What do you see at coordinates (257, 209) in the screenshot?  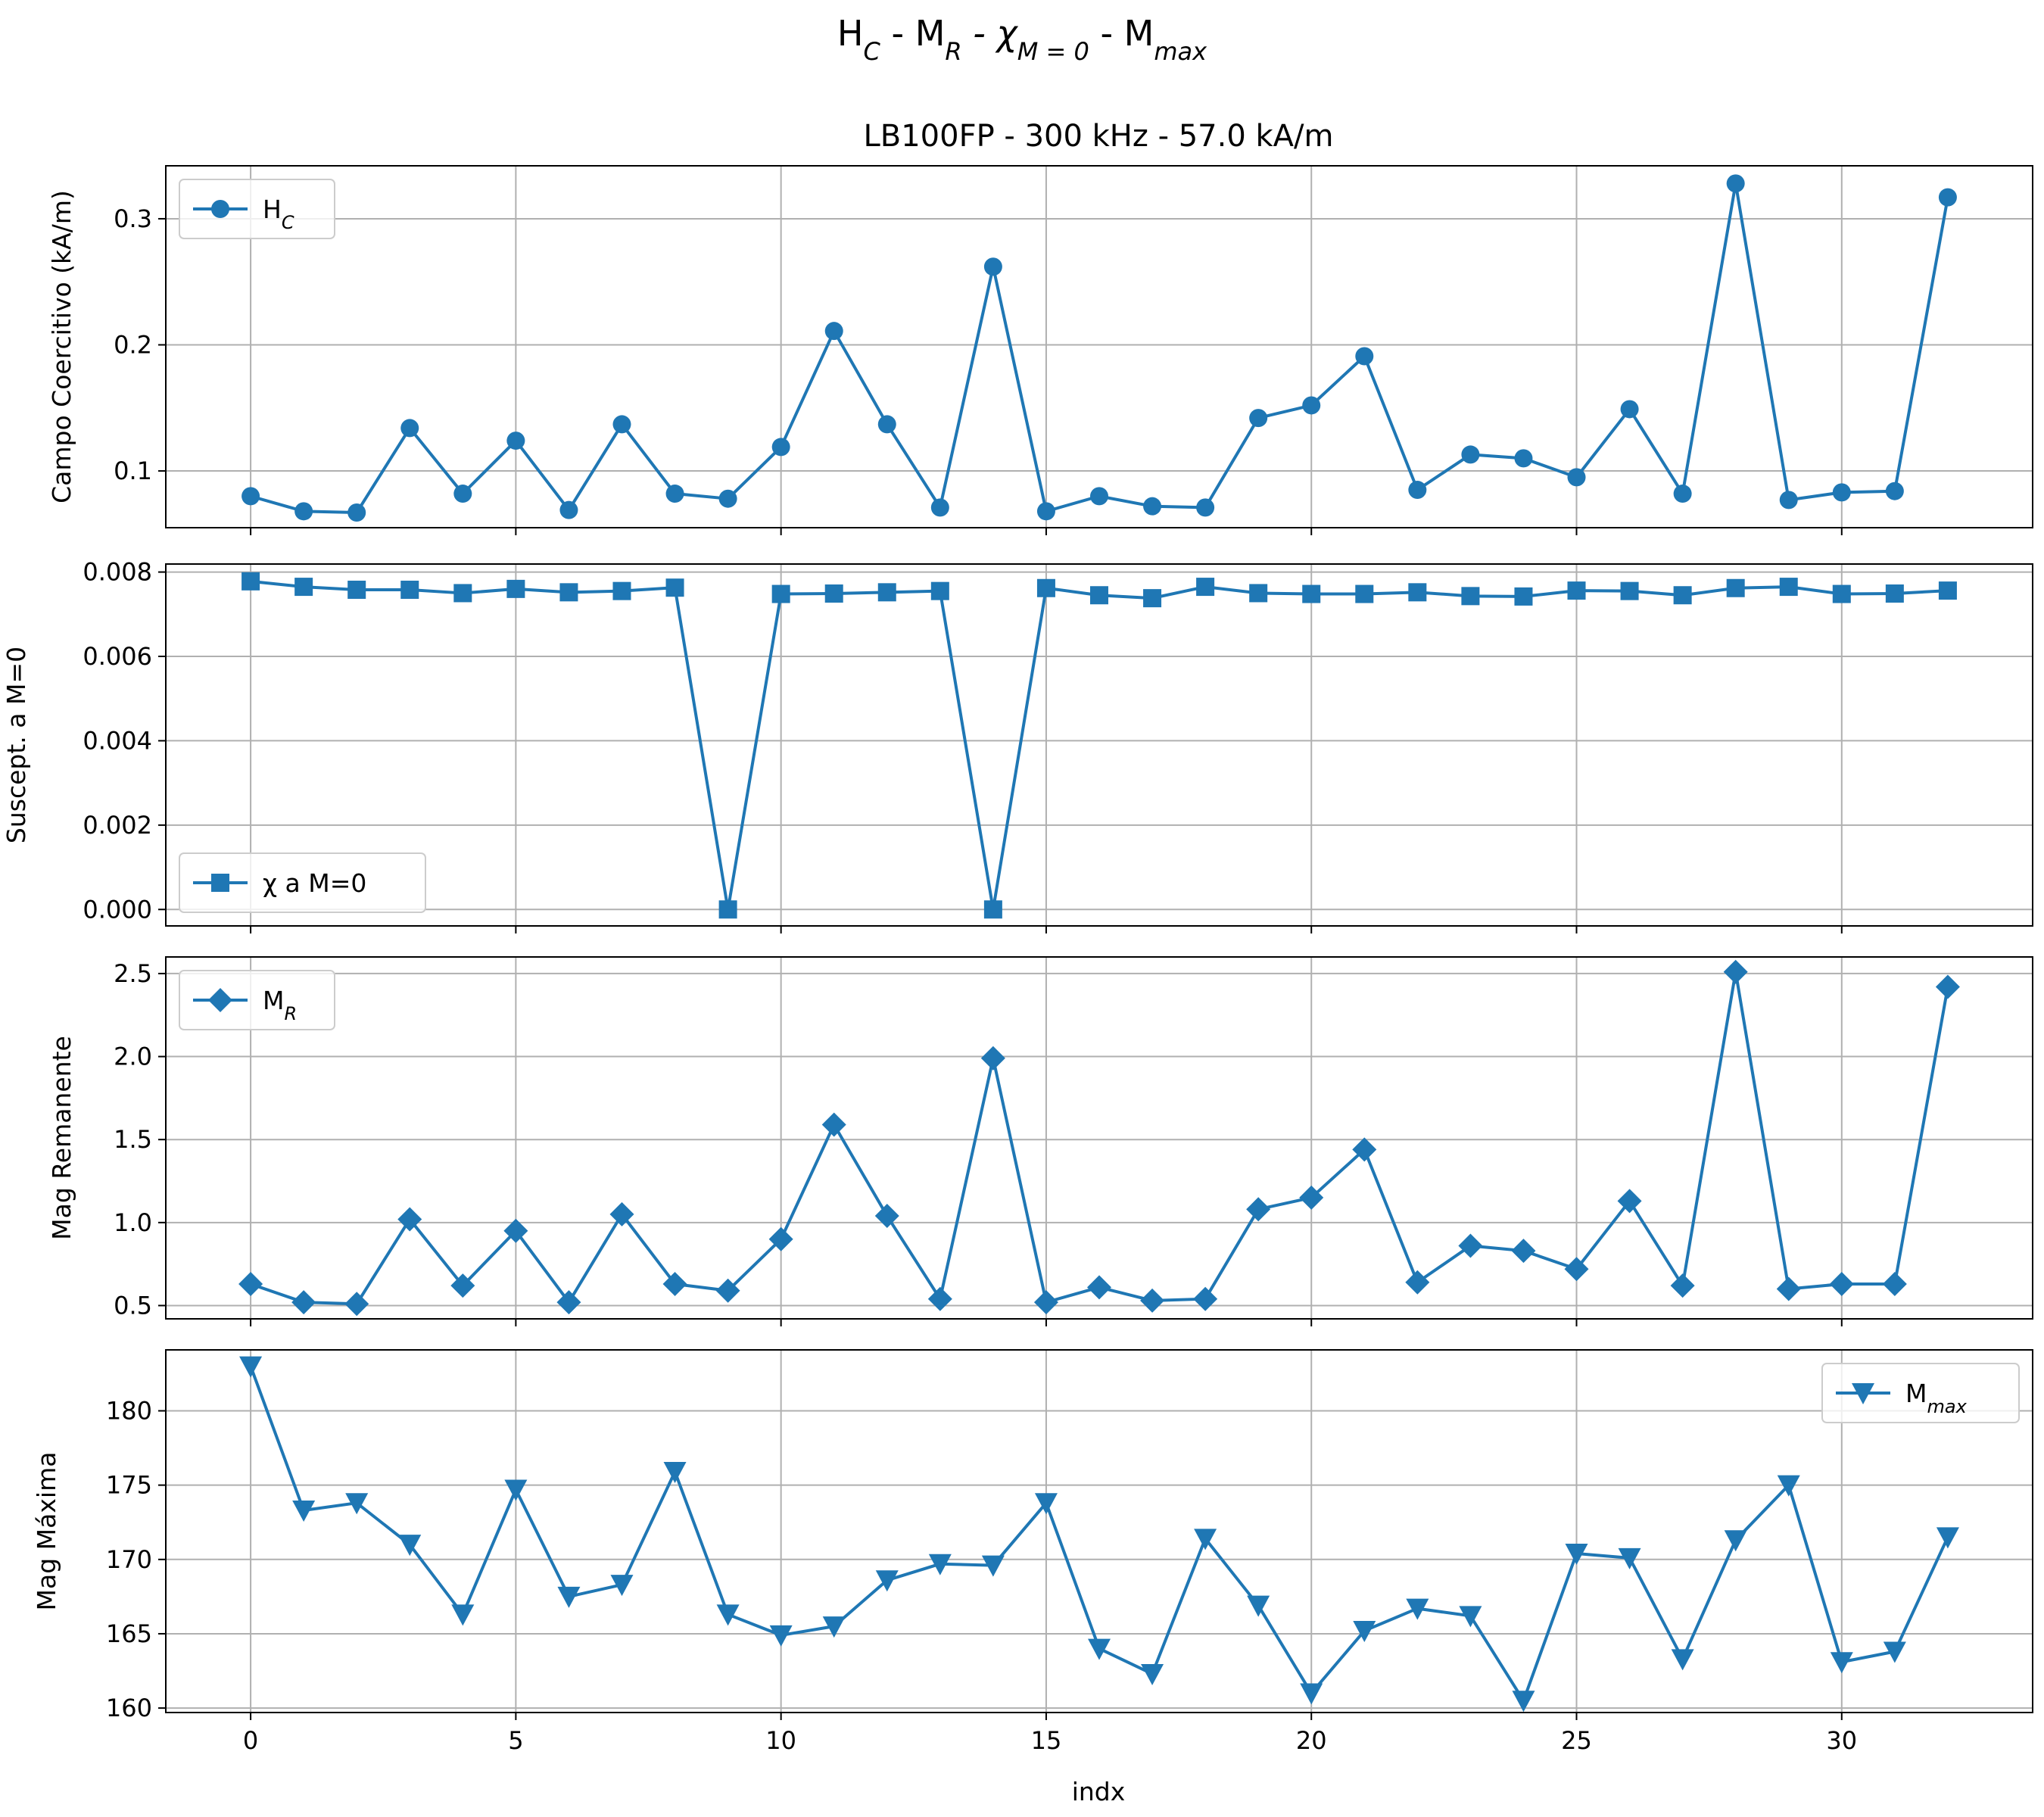 I see `legend: HC` at bounding box center [257, 209].